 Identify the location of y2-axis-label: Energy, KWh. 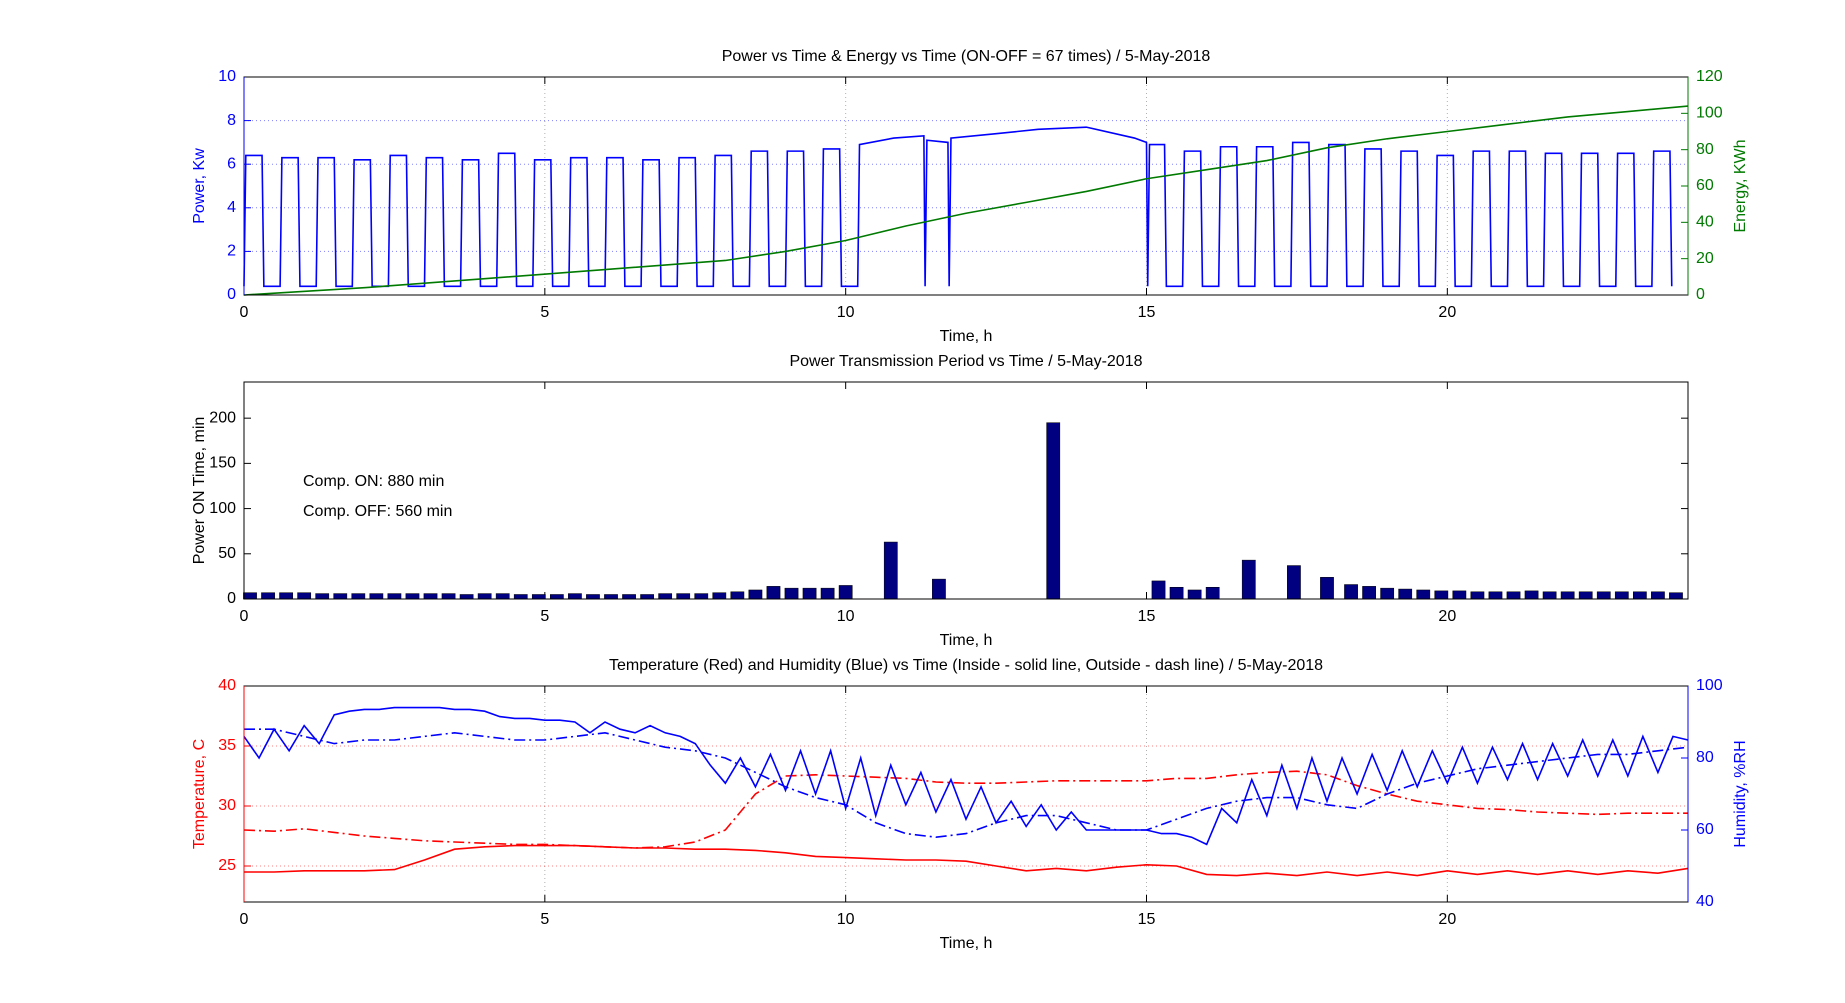
(1740, 185).